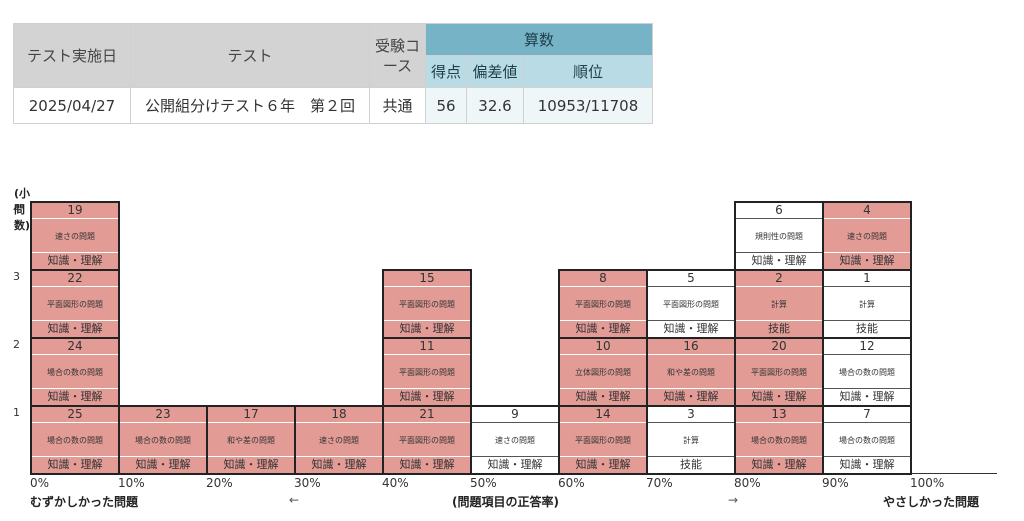 This screenshot has height=521, width=1024. Describe the element at coordinates (931, 502) in the screenshot. I see `easy-label: やさしかった問題` at that location.